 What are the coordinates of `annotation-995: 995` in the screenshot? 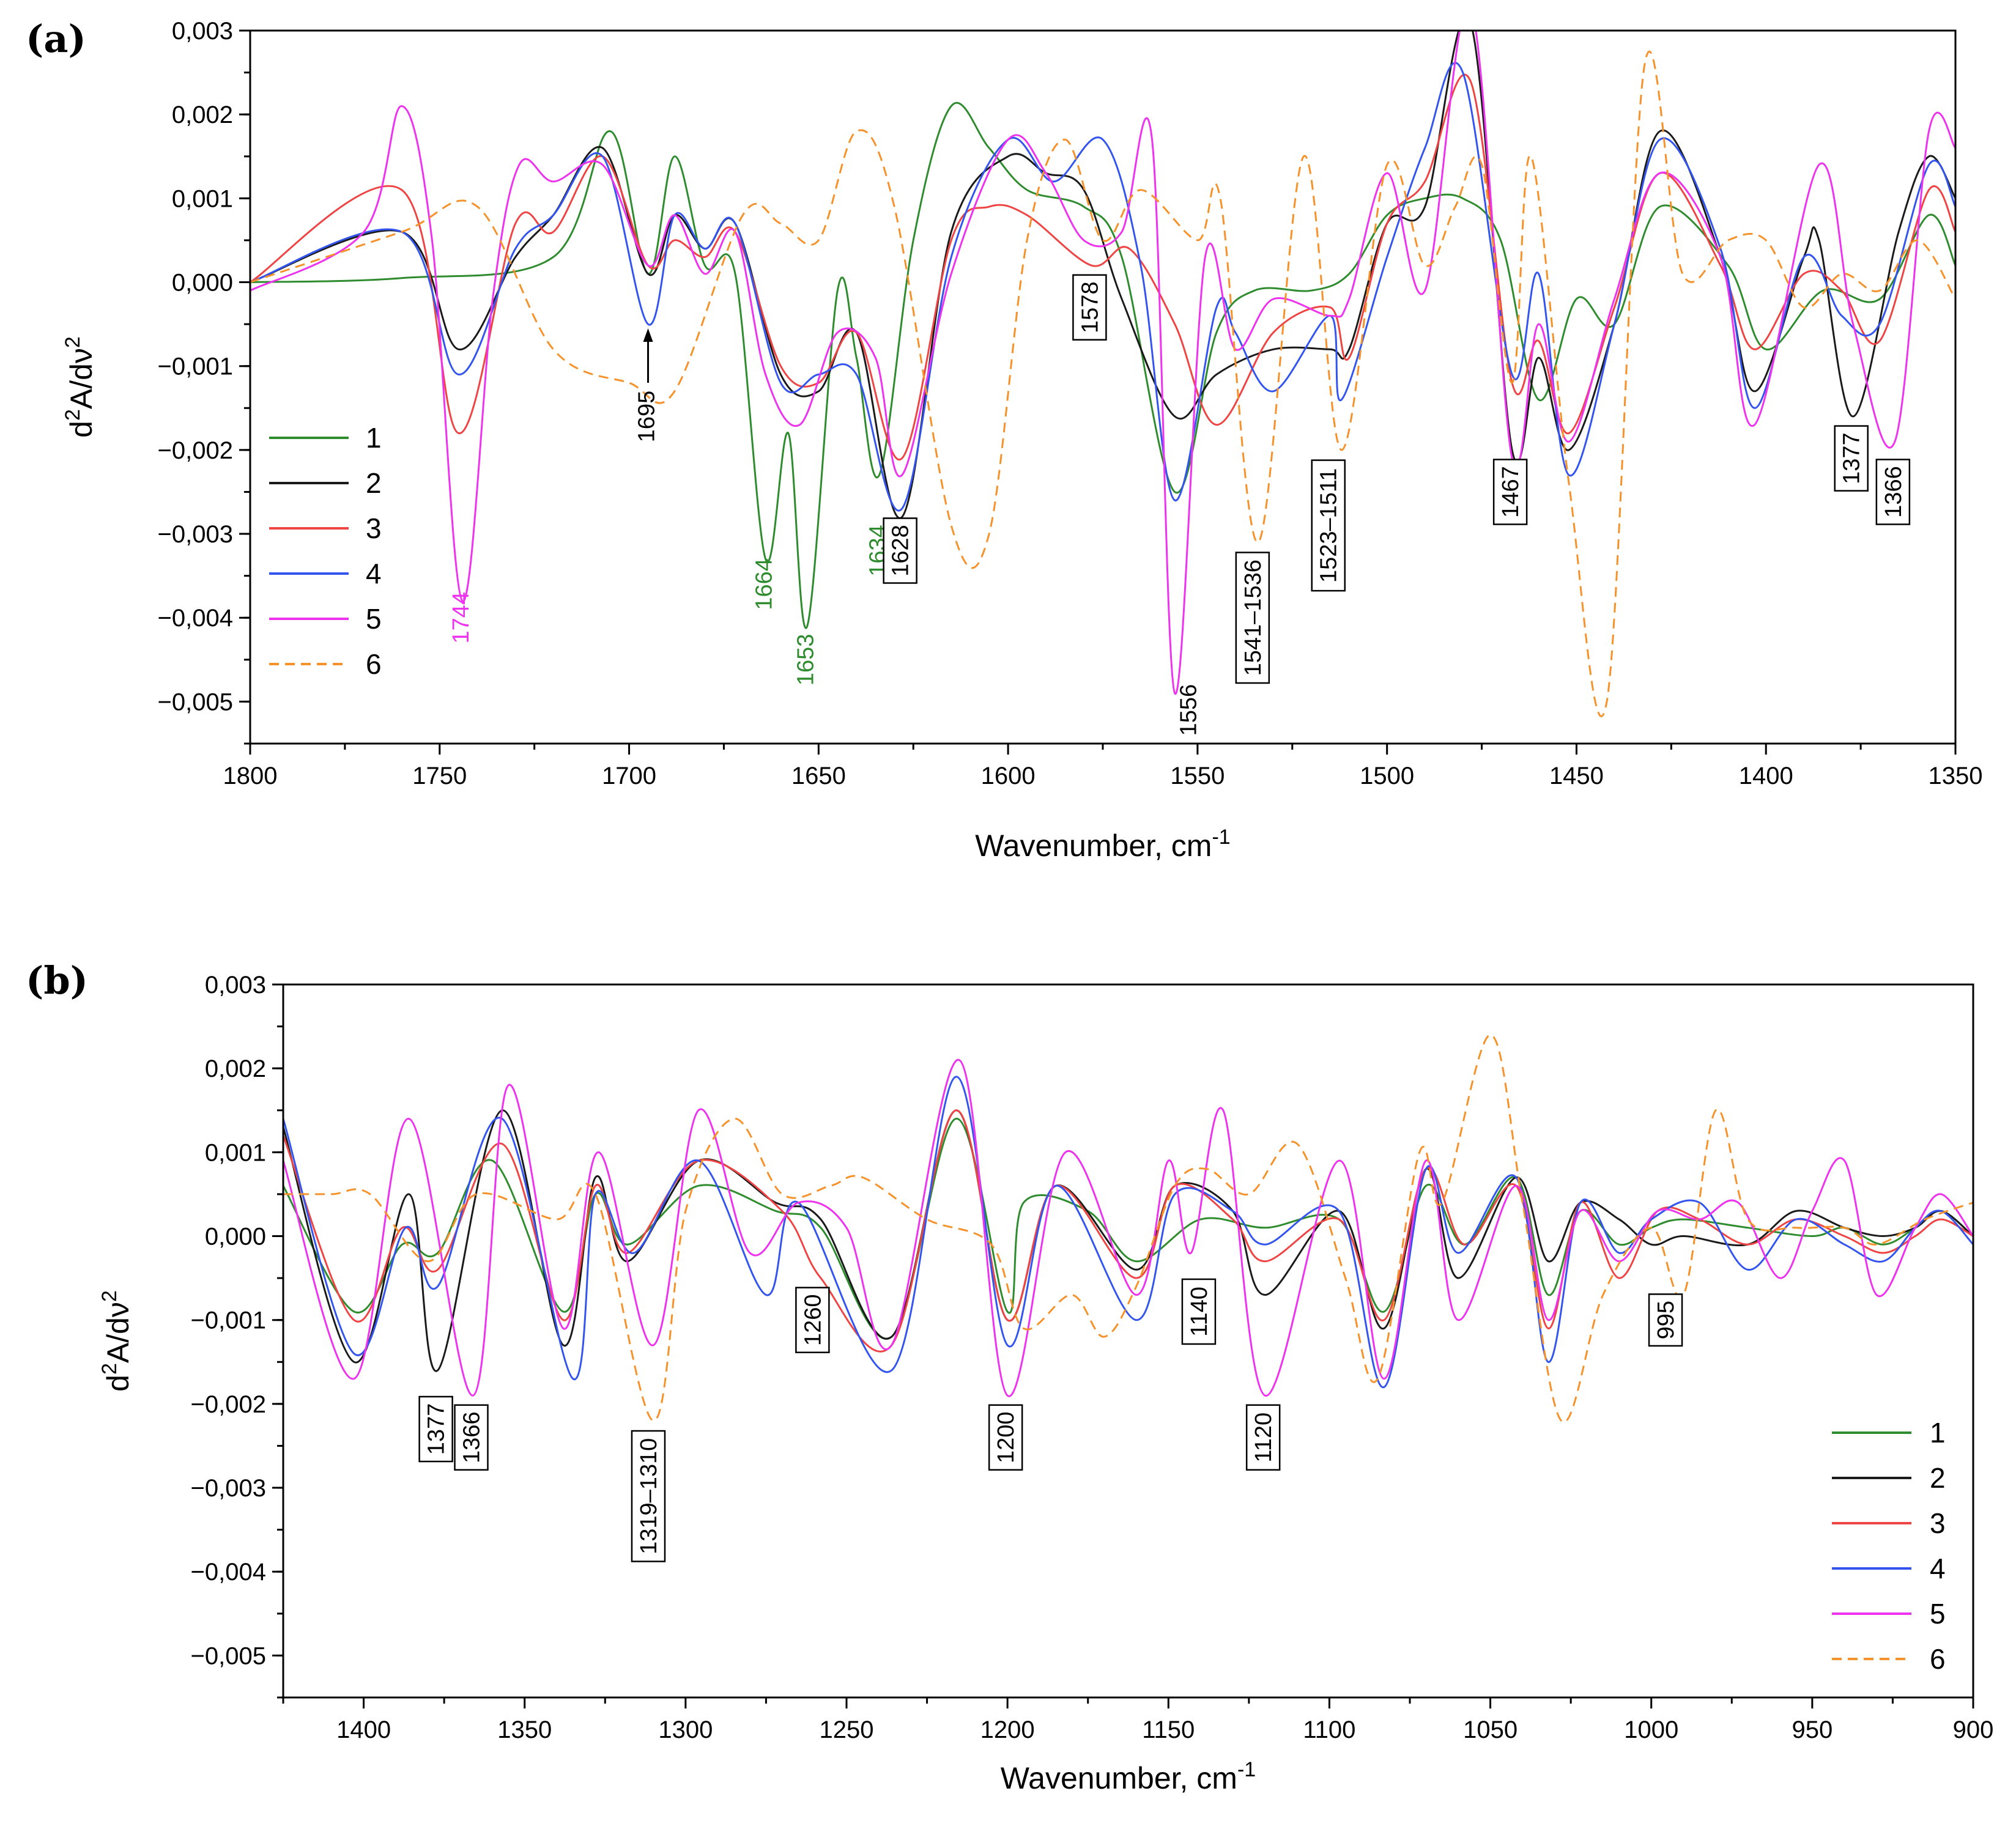 It's located at (1665, 1320).